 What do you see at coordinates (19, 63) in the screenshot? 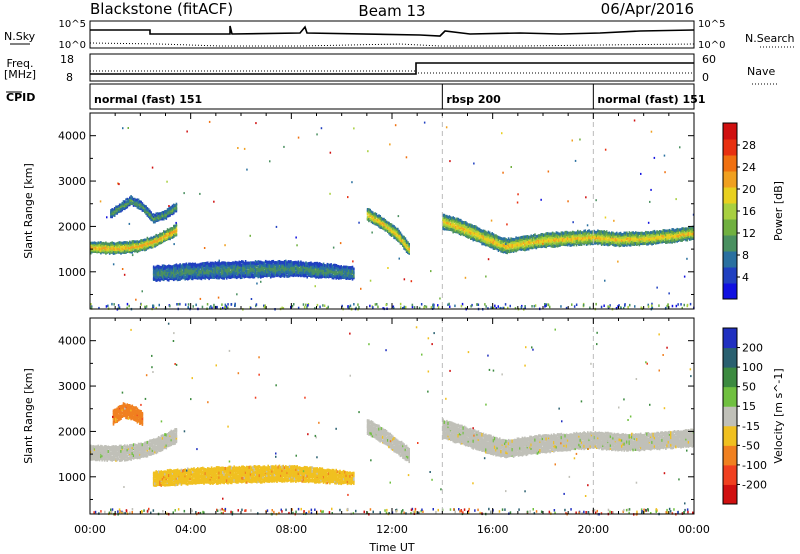
I see `freq-label-1: Freq.` at bounding box center [19, 63].